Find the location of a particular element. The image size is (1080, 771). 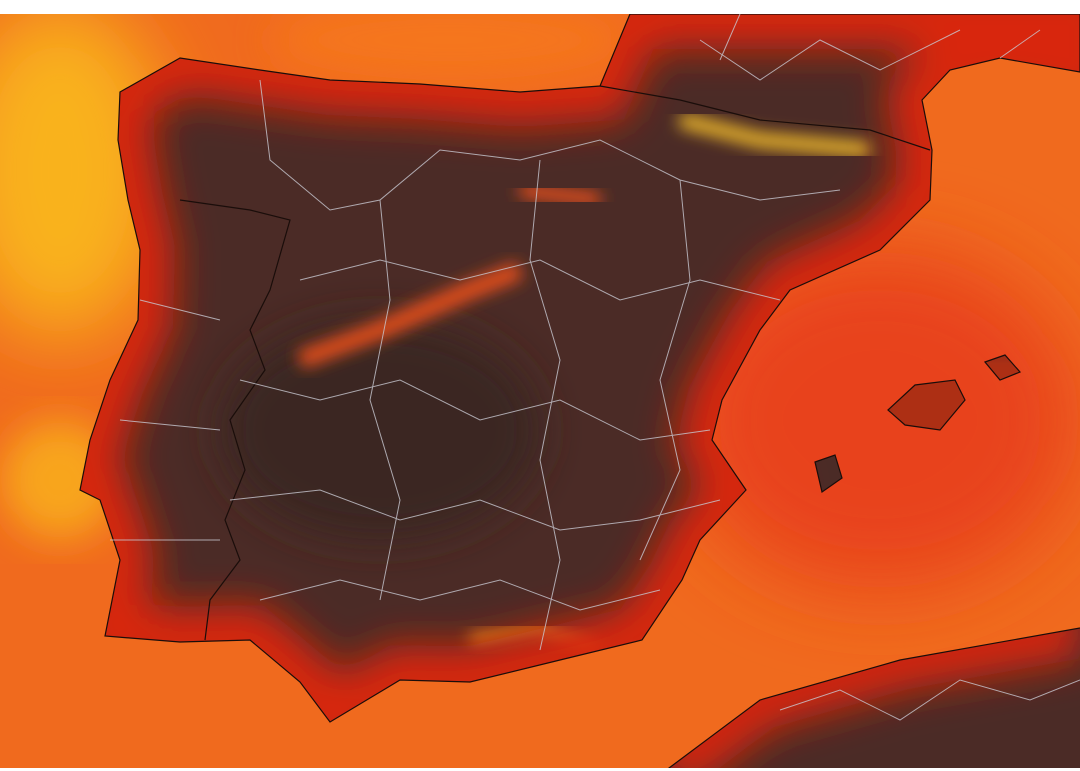

africa-coast is located at coordinates (874, 697).